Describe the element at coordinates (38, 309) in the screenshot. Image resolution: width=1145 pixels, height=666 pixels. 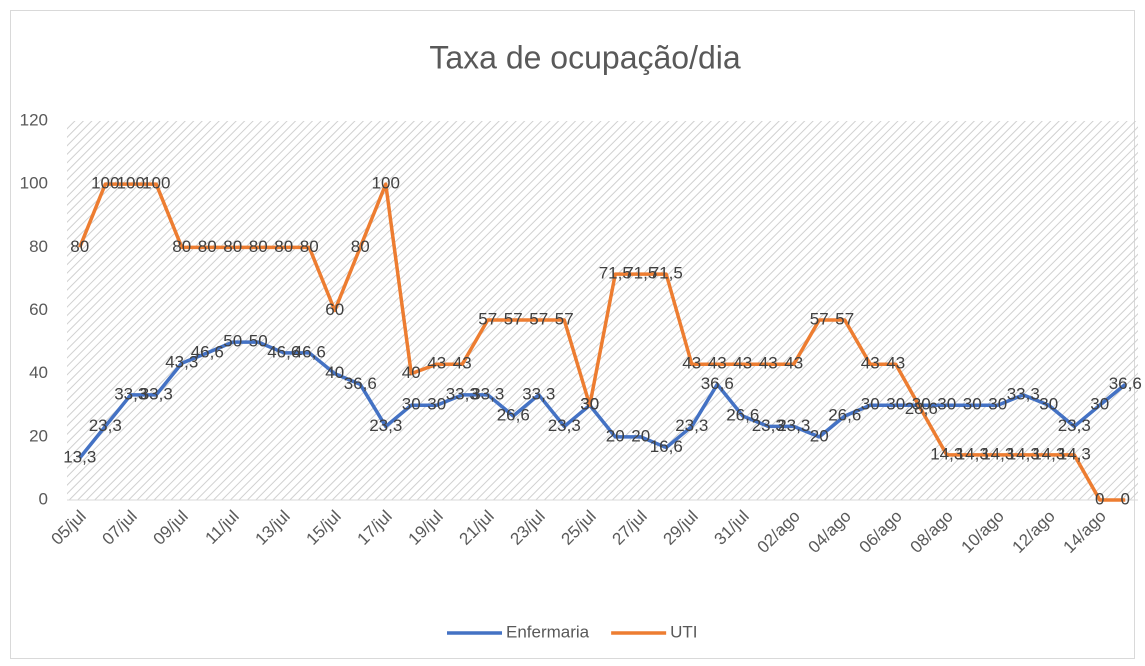
I see `y-tick-label: 60` at that location.